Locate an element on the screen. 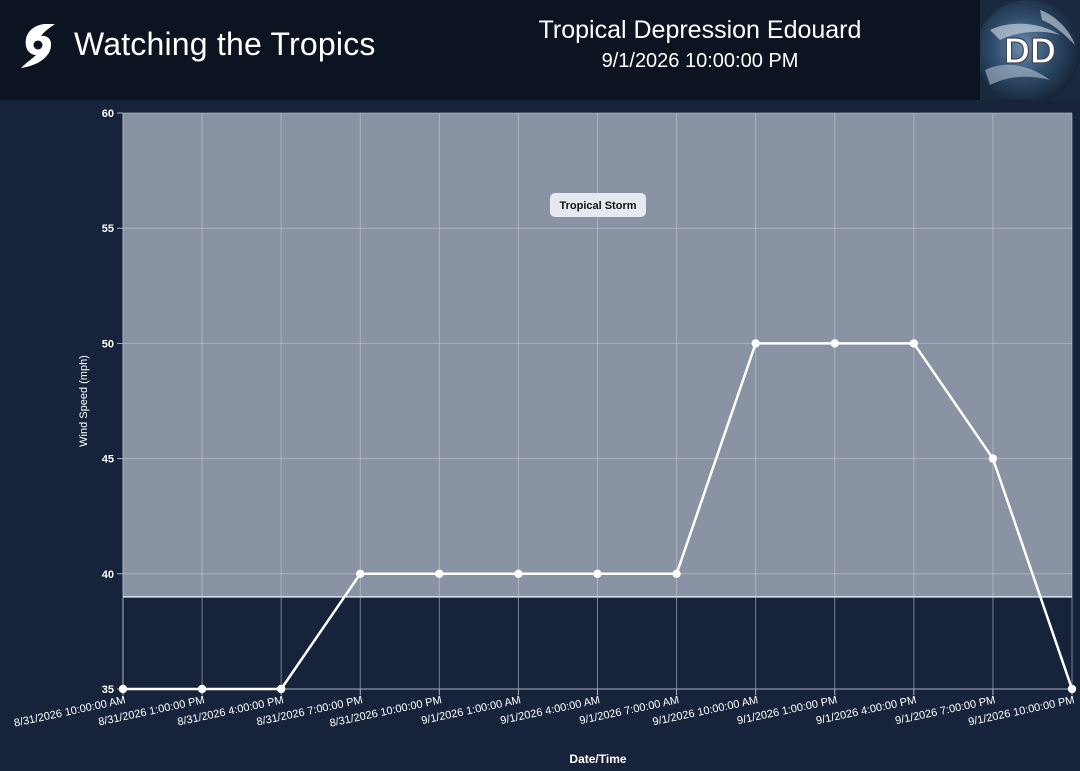  y-axis-label: Wind Speed (mph) is located at coordinates (84, 401).